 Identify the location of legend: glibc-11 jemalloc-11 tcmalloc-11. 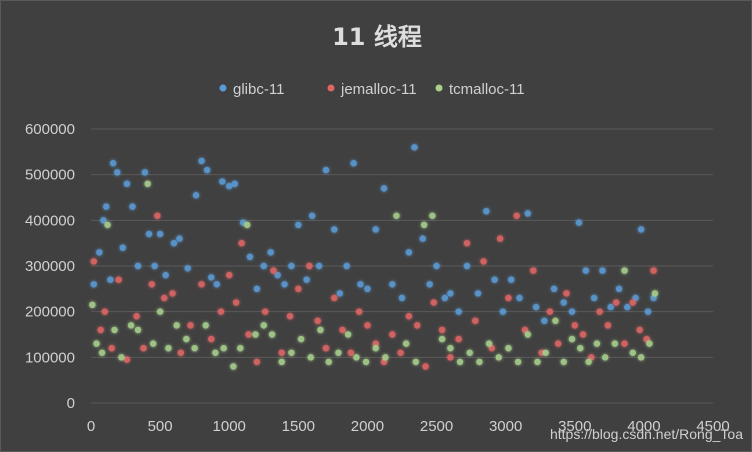
(372, 89).